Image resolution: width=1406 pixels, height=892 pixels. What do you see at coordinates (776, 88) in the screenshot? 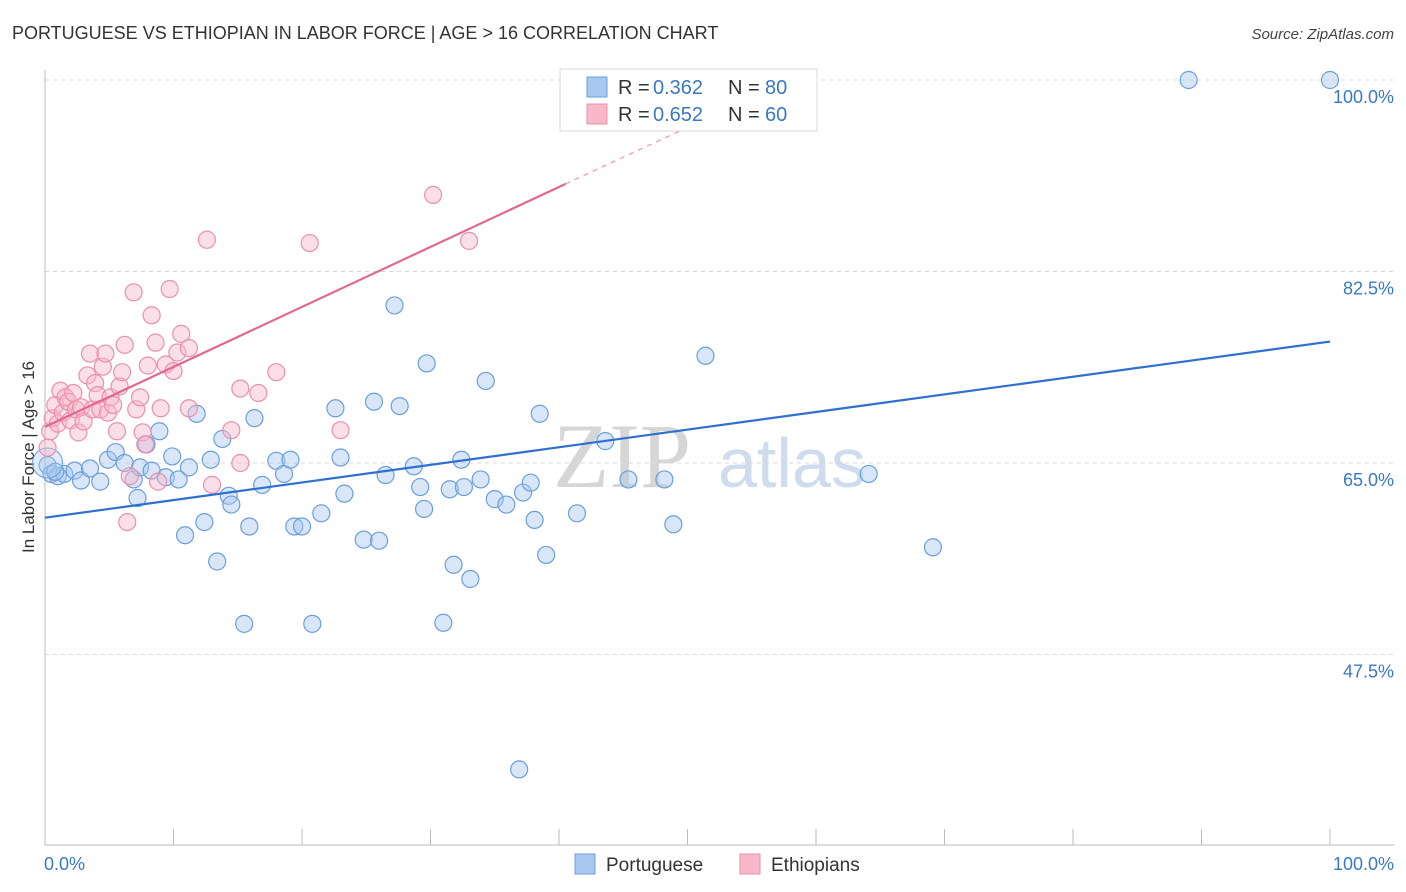
I see `legend-n-value-portuguese: 80` at bounding box center [776, 88].